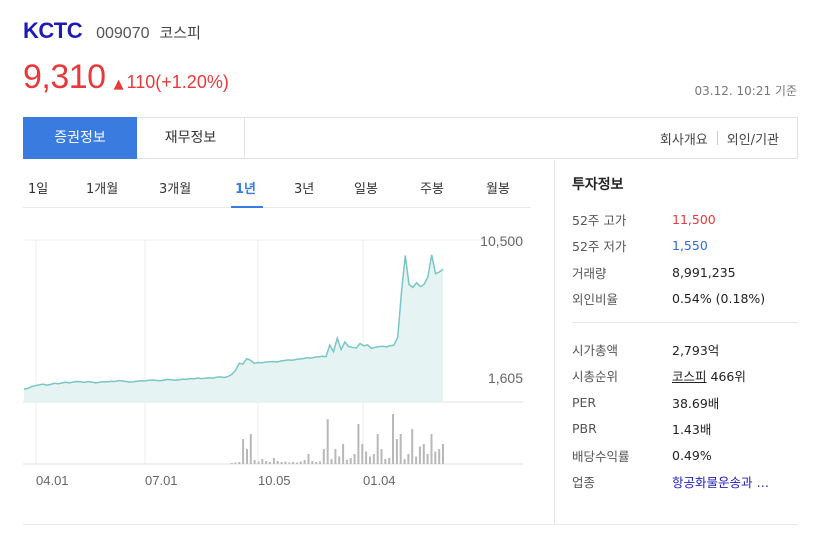  What do you see at coordinates (595, 377) in the screenshot?
I see `info-label: 시총순위` at bounding box center [595, 377].